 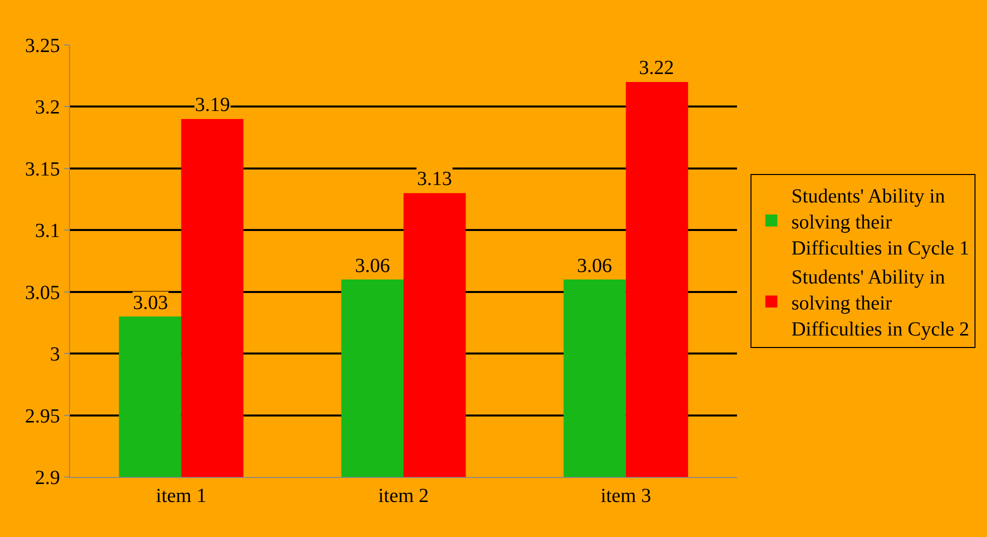 What do you see at coordinates (47, 107) in the screenshot?
I see `y-tick-label: 3.2` at bounding box center [47, 107].